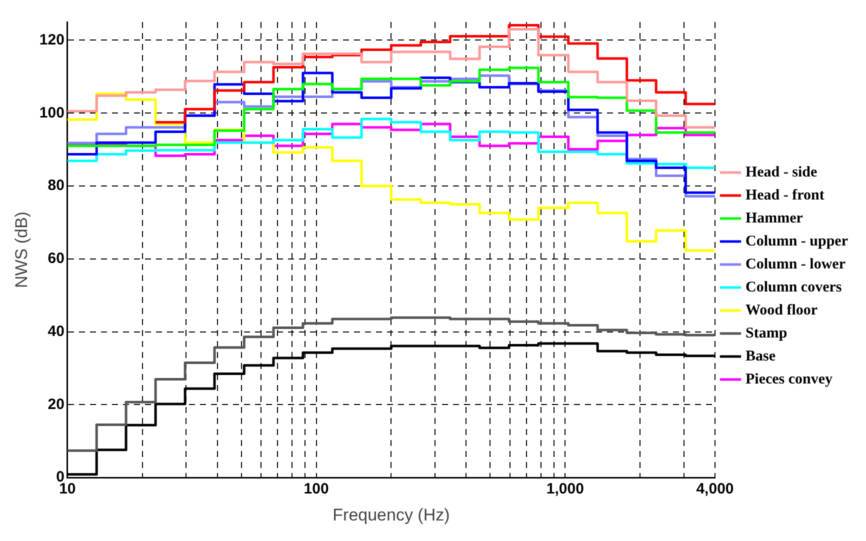 This screenshot has width=866, height=541. I want to click on legend-label: Head - side, so click(781, 172).